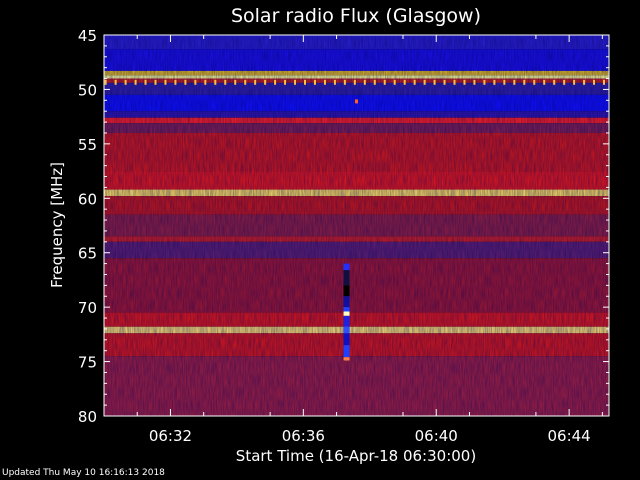  Describe the element at coordinates (83, 473) in the screenshot. I see `updated-timestamp: Updated Thu May 10 16:16:13 2018` at that location.